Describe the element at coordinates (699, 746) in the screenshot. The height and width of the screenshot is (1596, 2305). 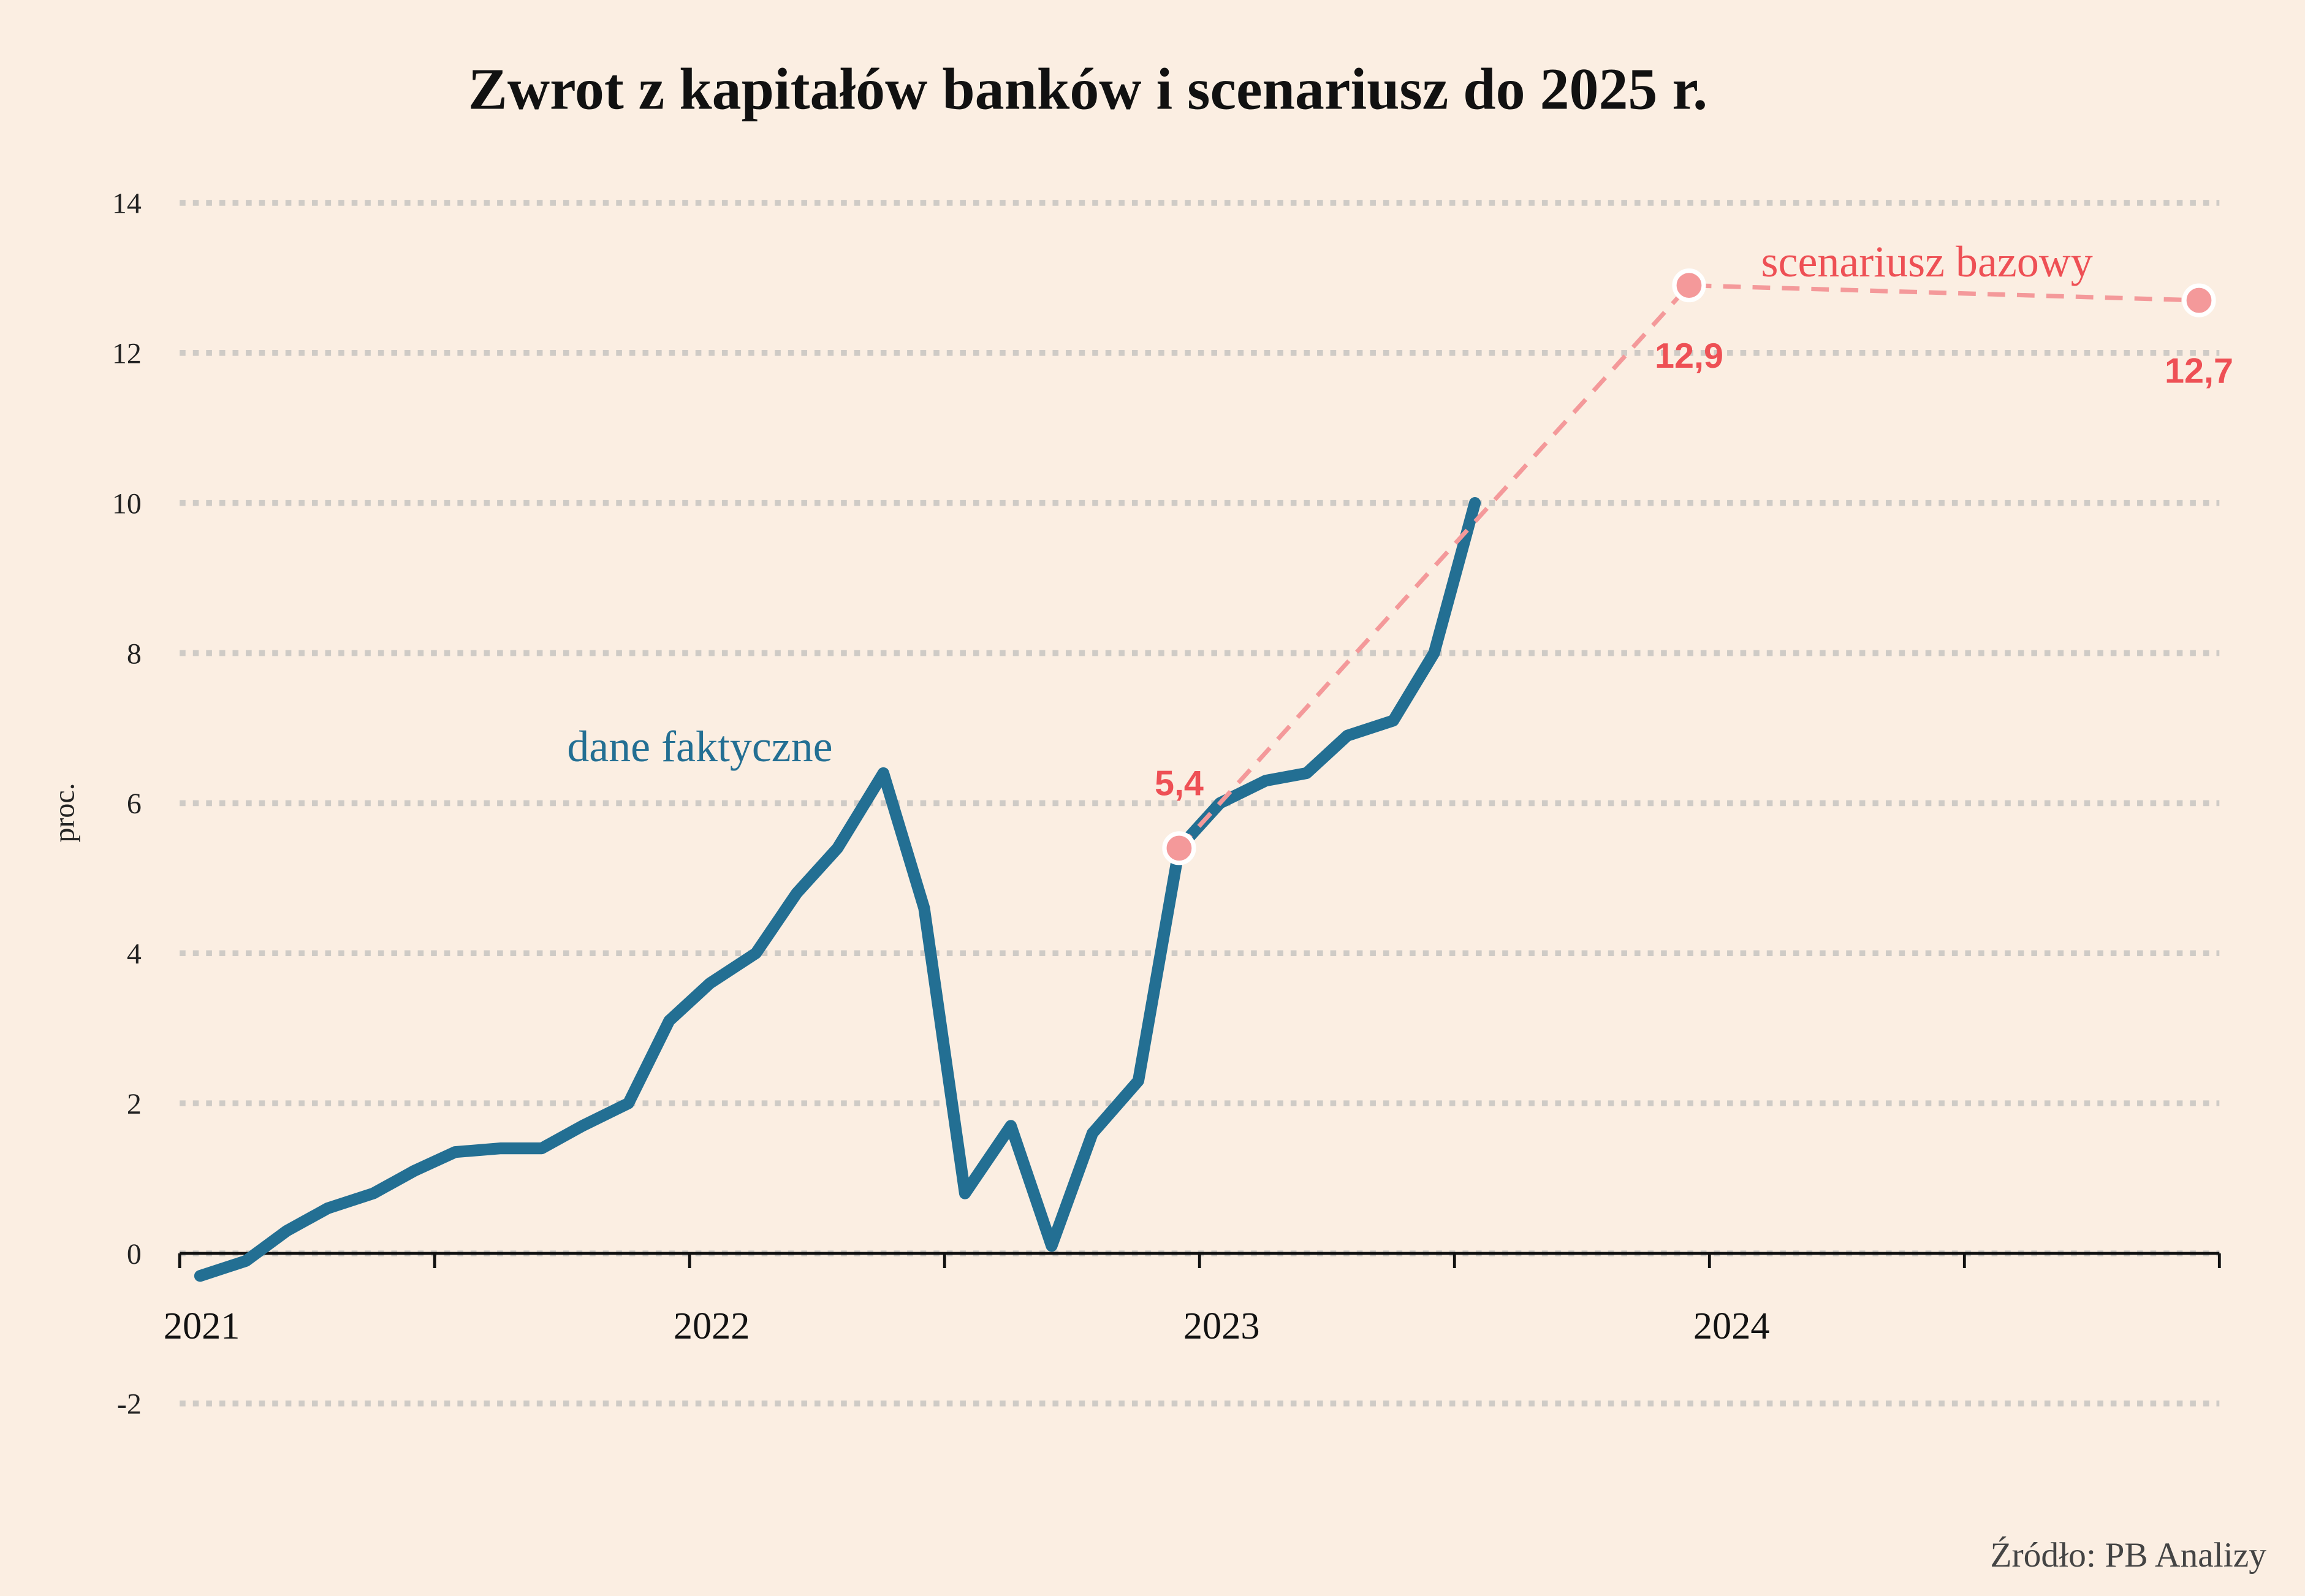
I see `series-label: dane faktyczne` at that location.